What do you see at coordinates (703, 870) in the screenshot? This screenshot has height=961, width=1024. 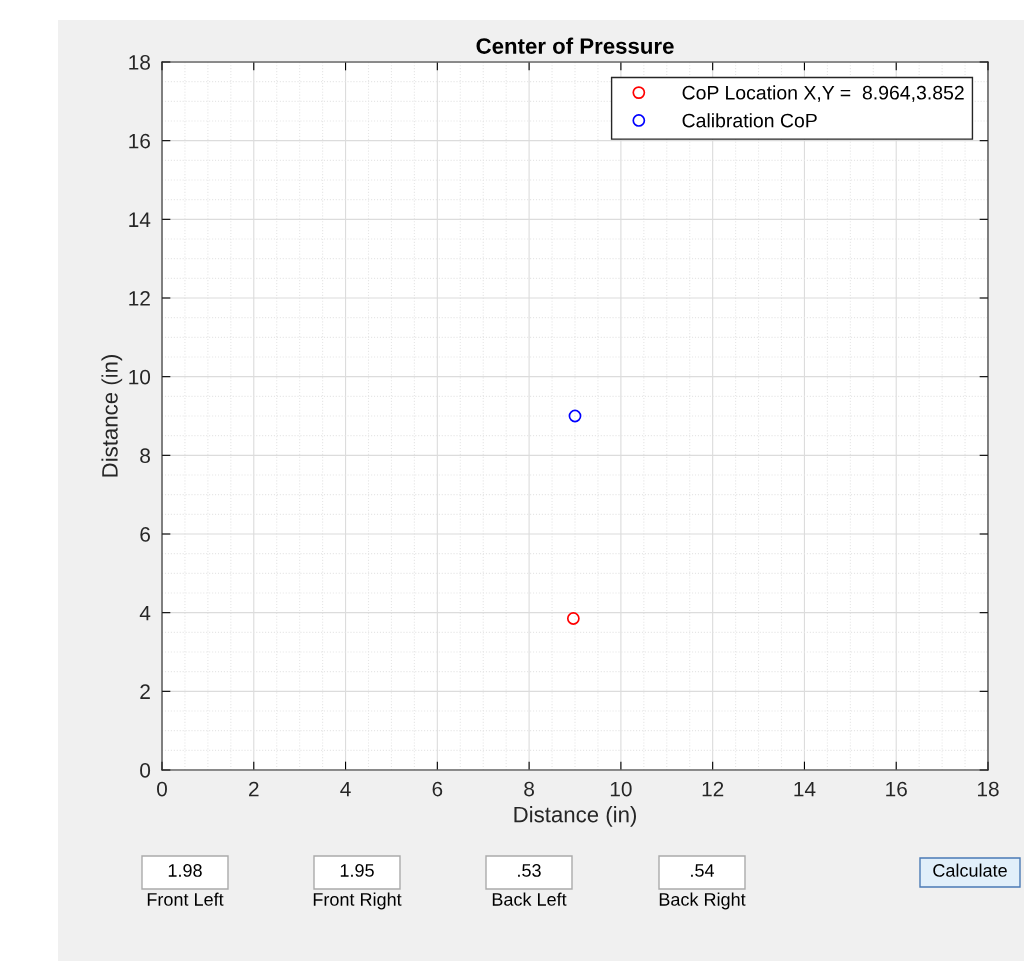 I see `text: .54` at bounding box center [703, 870].